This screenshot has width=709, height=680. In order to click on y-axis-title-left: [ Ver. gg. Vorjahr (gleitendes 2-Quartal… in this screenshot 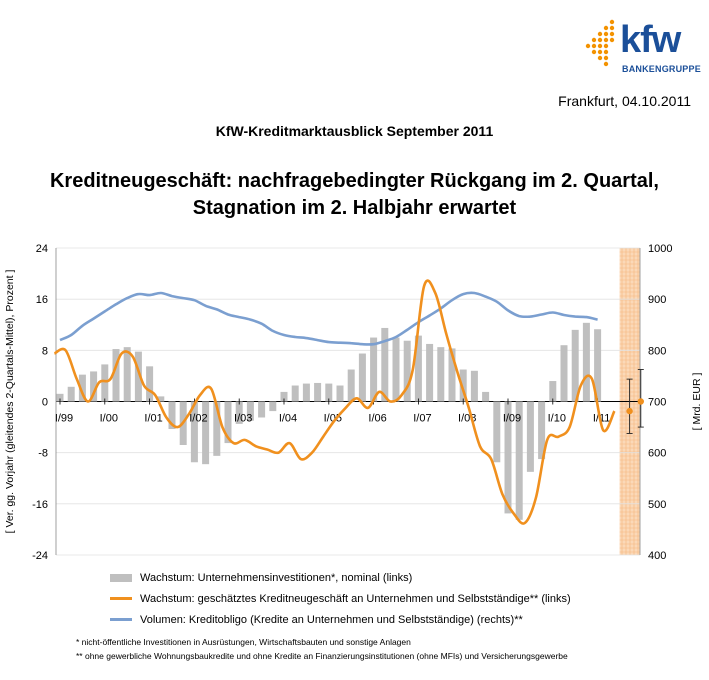, I will do `click(10, 402)`.